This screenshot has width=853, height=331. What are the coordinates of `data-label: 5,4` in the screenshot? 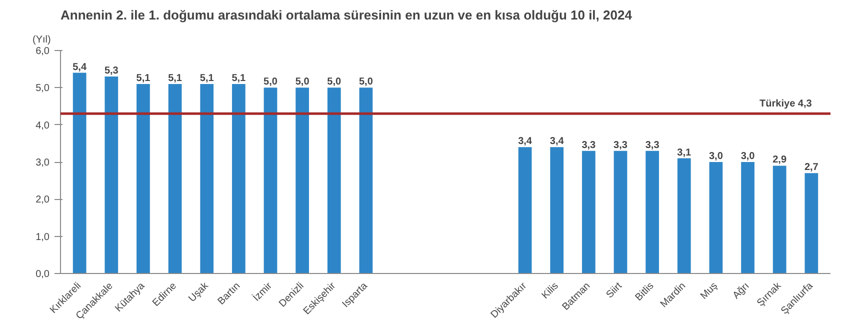 It's located at (79, 67).